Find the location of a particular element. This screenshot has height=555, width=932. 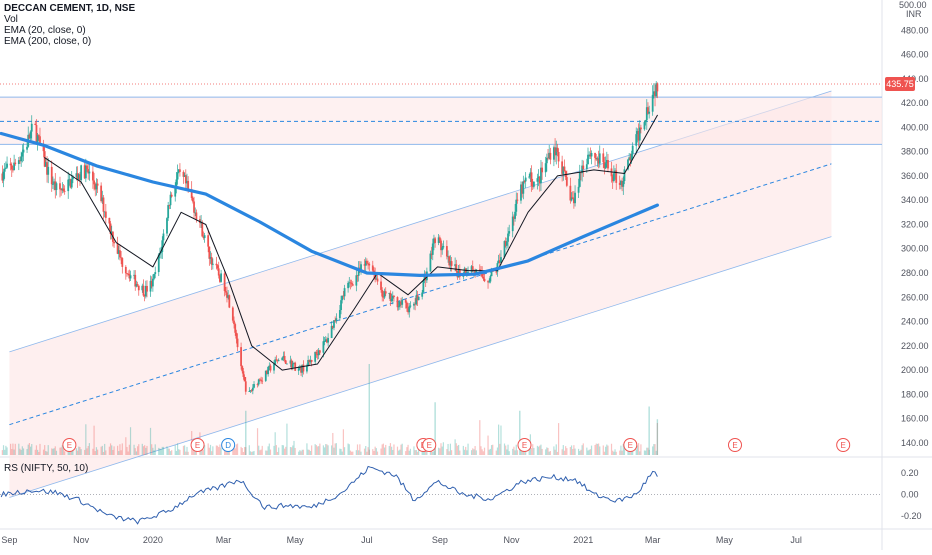

rs-legend: RS (NIFTY, 50, 10) is located at coordinates (46, 468).